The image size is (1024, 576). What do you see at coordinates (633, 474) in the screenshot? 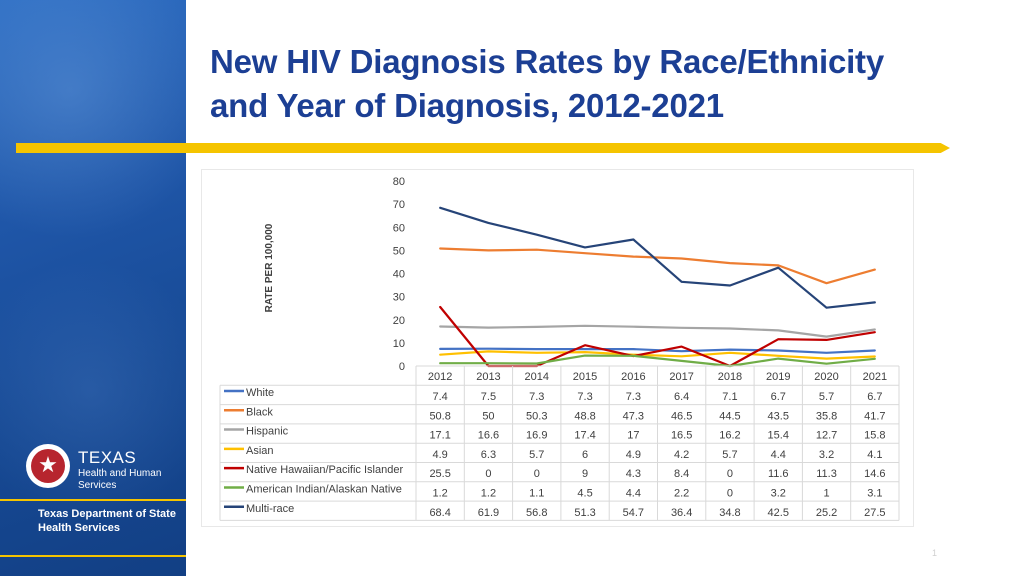
I see `data-label: 4.3` at bounding box center [633, 474].